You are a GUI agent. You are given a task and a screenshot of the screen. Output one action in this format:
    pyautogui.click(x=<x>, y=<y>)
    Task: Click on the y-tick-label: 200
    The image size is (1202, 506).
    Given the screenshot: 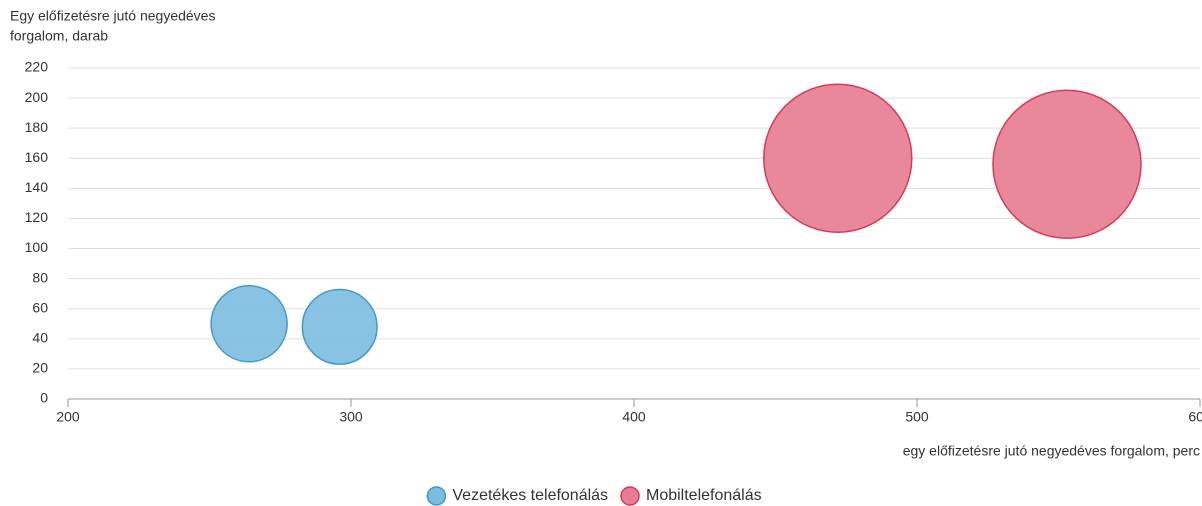 What is the action you would take?
    pyautogui.click(x=37, y=97)
    